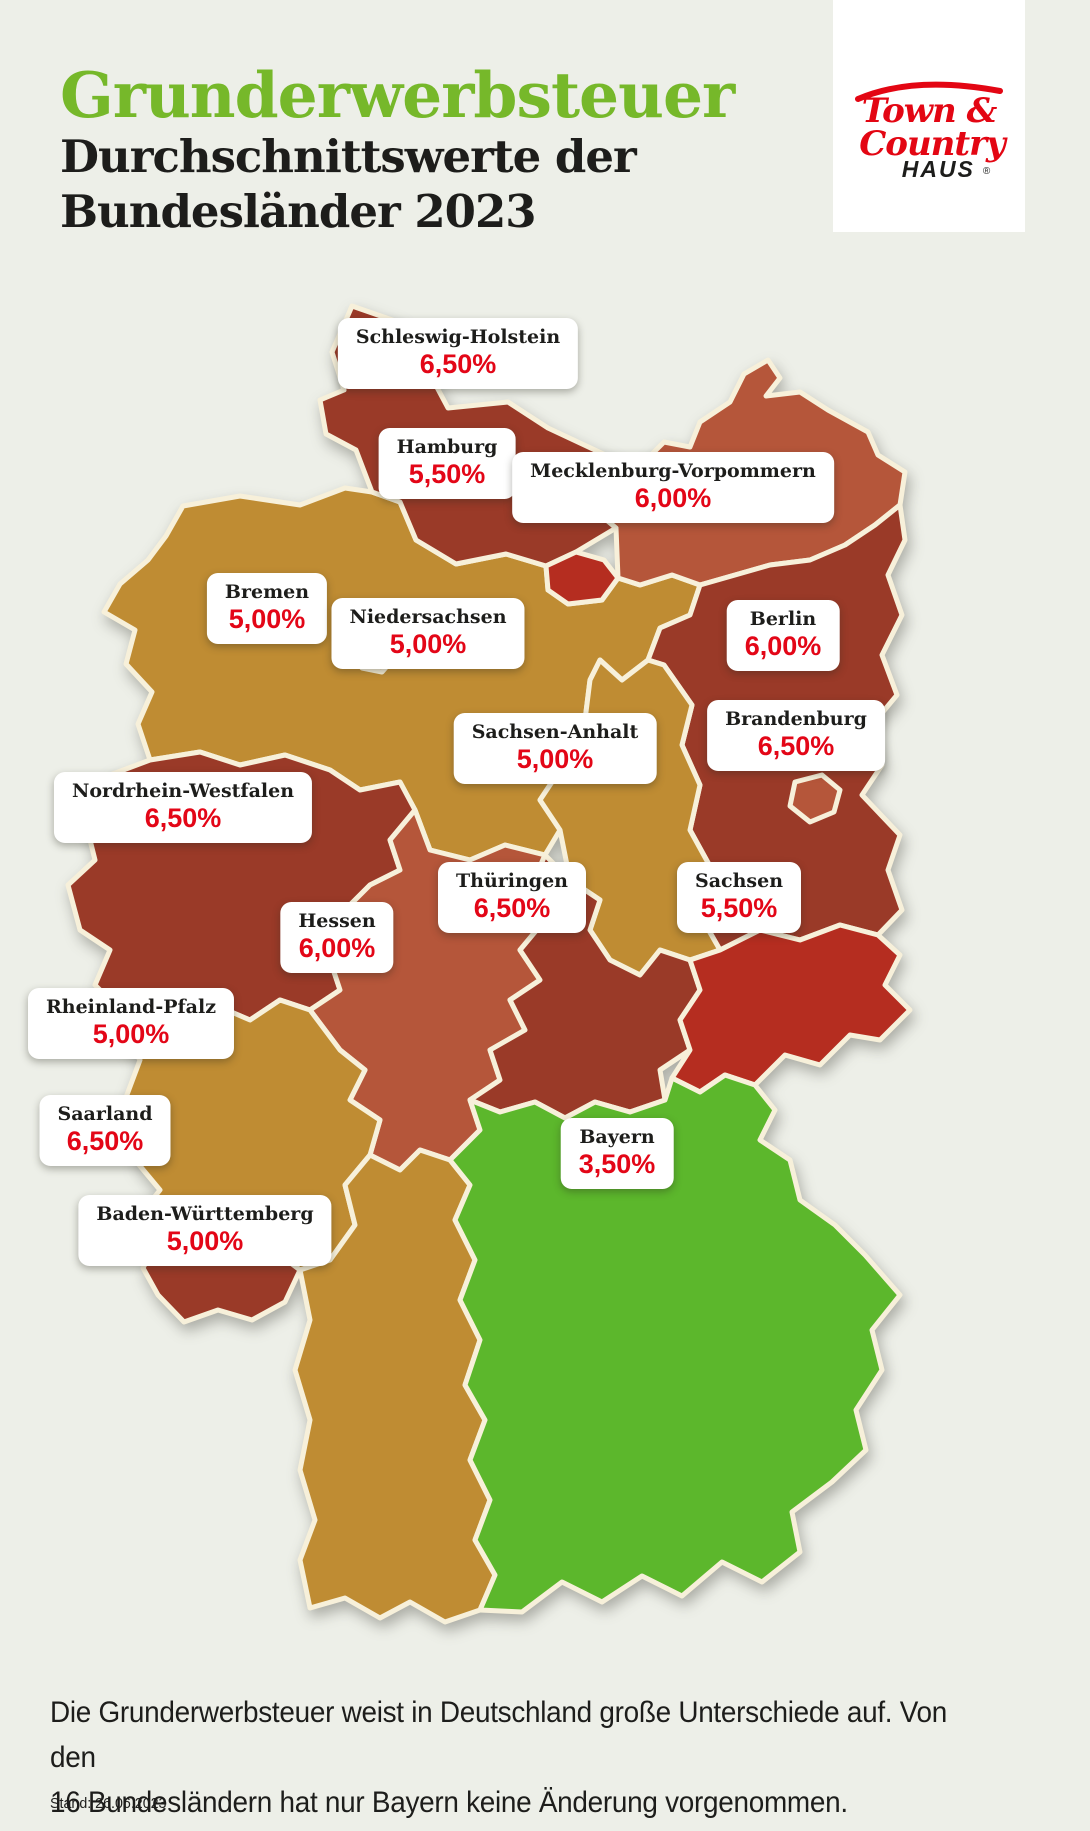 This screenshot has width=1090, height=1831. I want to click on logo-text-haus: HAUS, so click(938, 169).